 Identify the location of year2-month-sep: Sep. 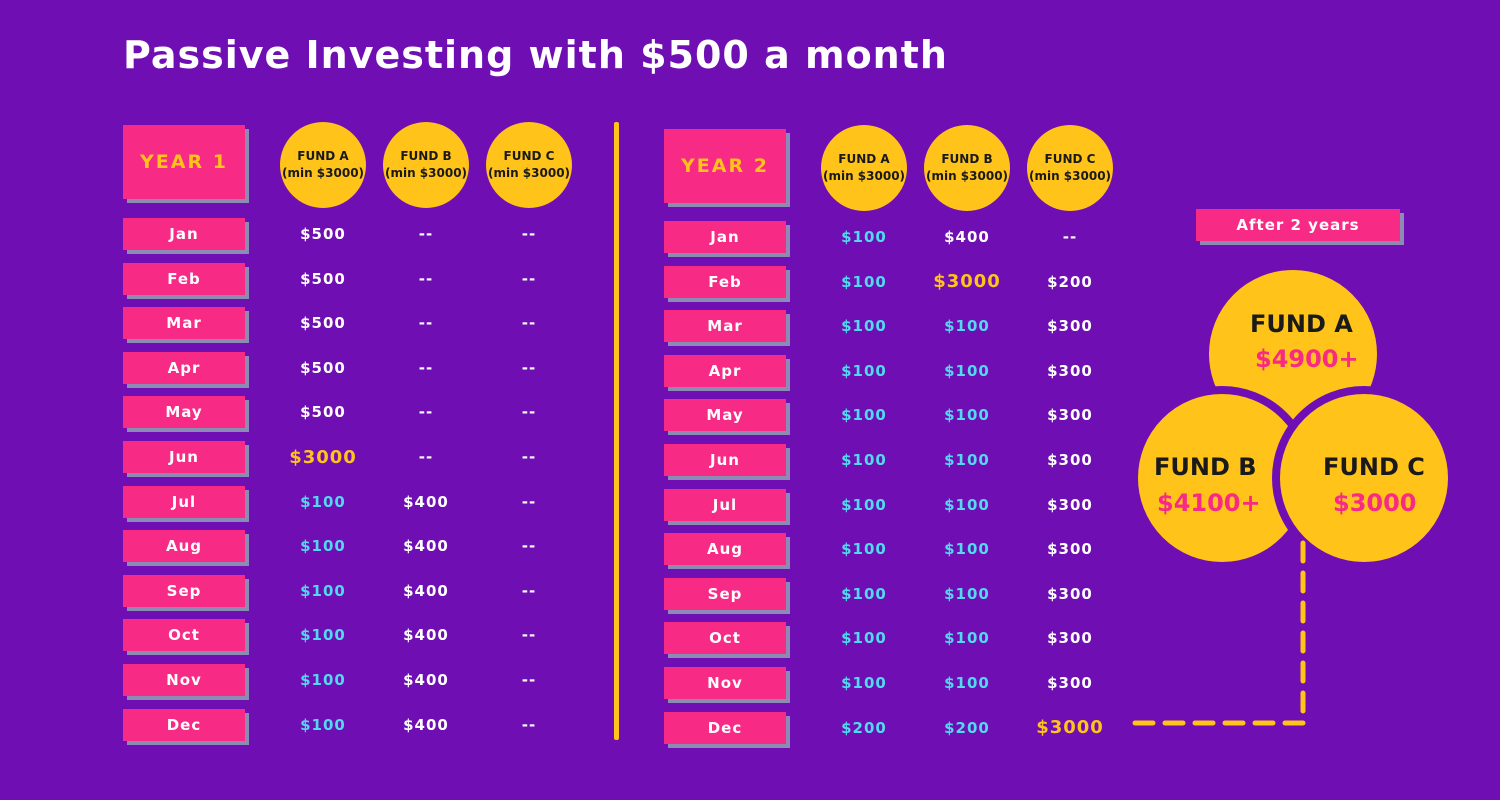
(725, 593).